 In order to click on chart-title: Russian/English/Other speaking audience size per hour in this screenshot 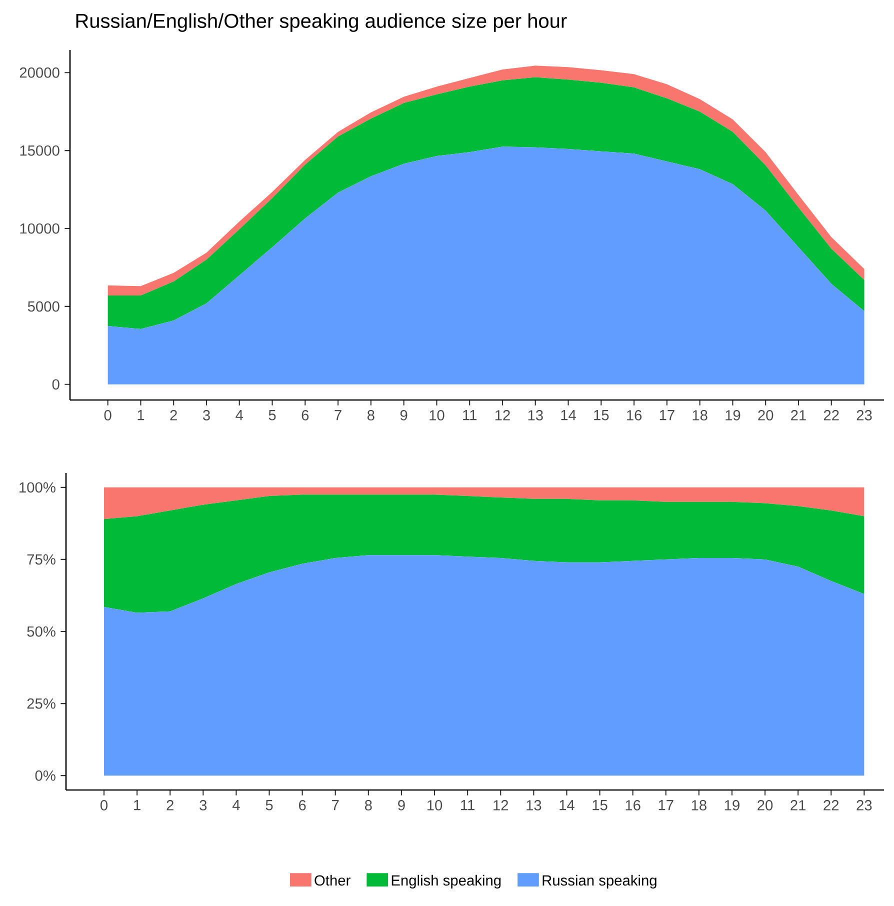, I will do `click(321, 22)`.